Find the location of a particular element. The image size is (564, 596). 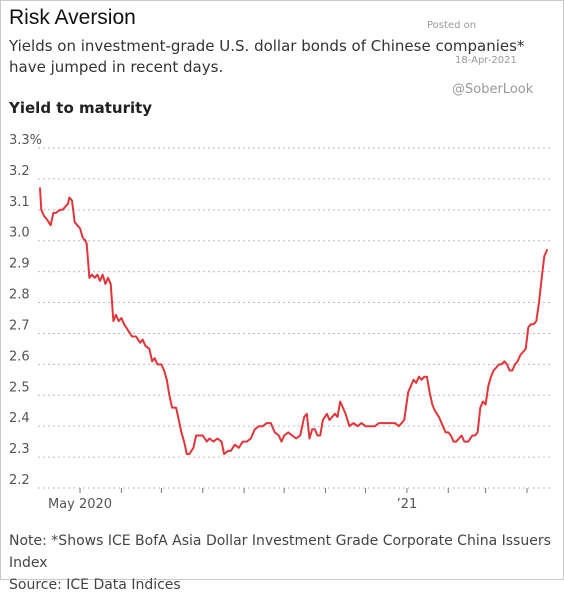

y-tick-label: 3.1 is located at coordinates (19, 202).